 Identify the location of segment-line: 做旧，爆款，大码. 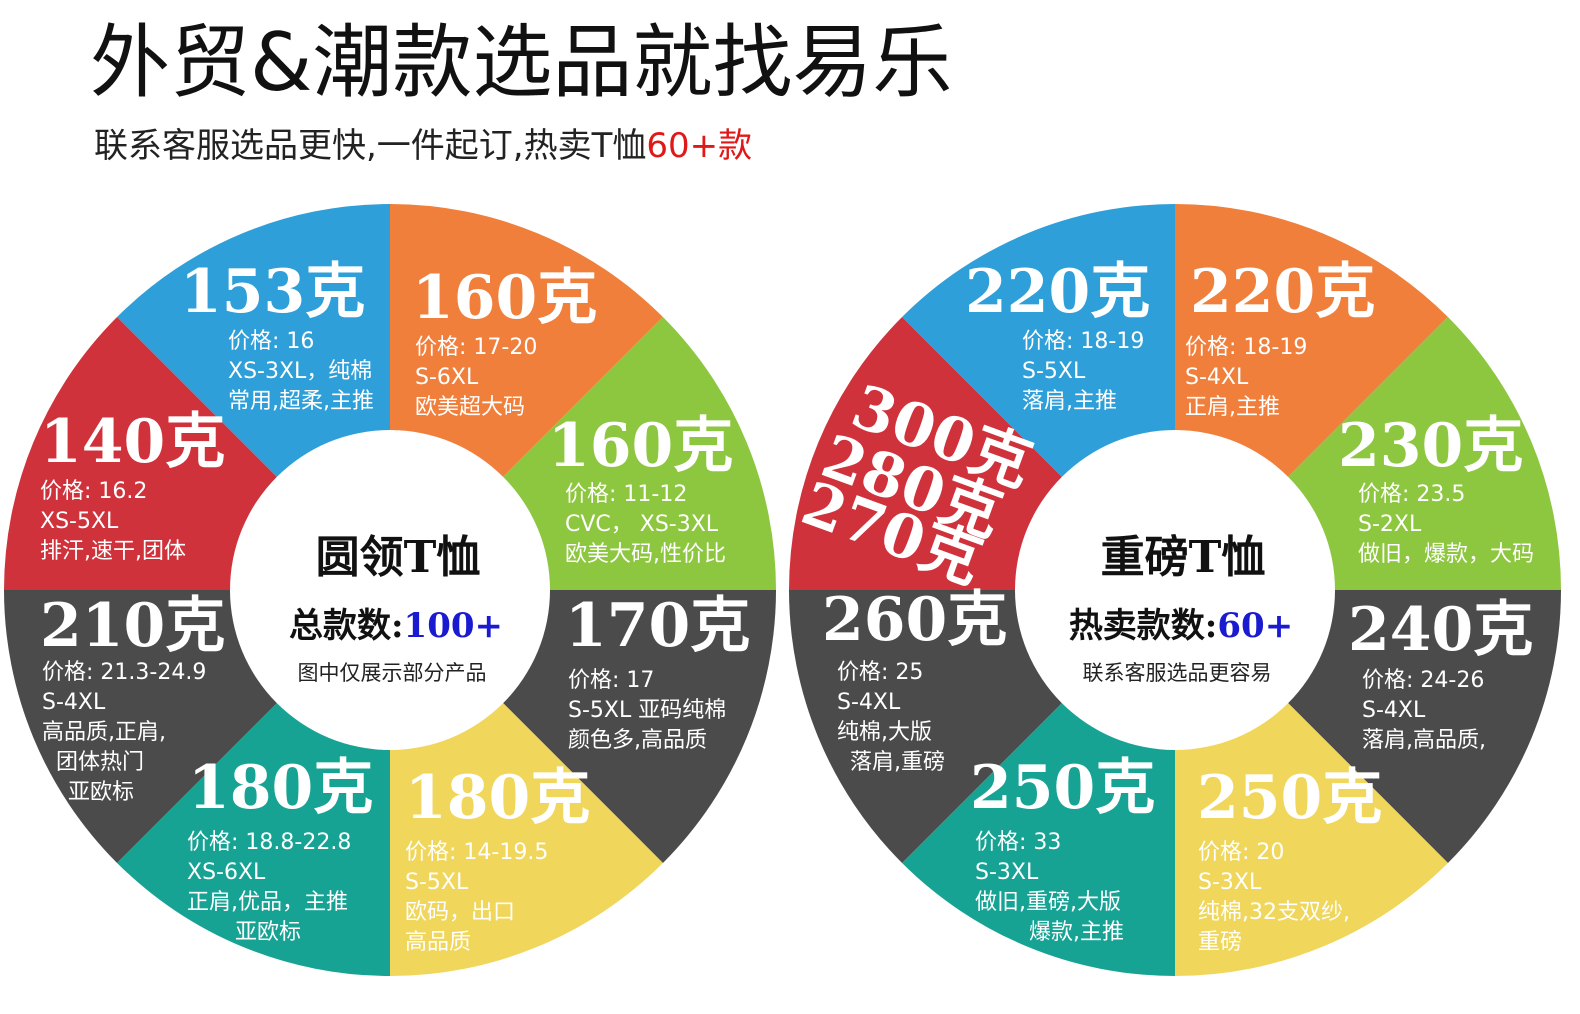
(1446, 554).